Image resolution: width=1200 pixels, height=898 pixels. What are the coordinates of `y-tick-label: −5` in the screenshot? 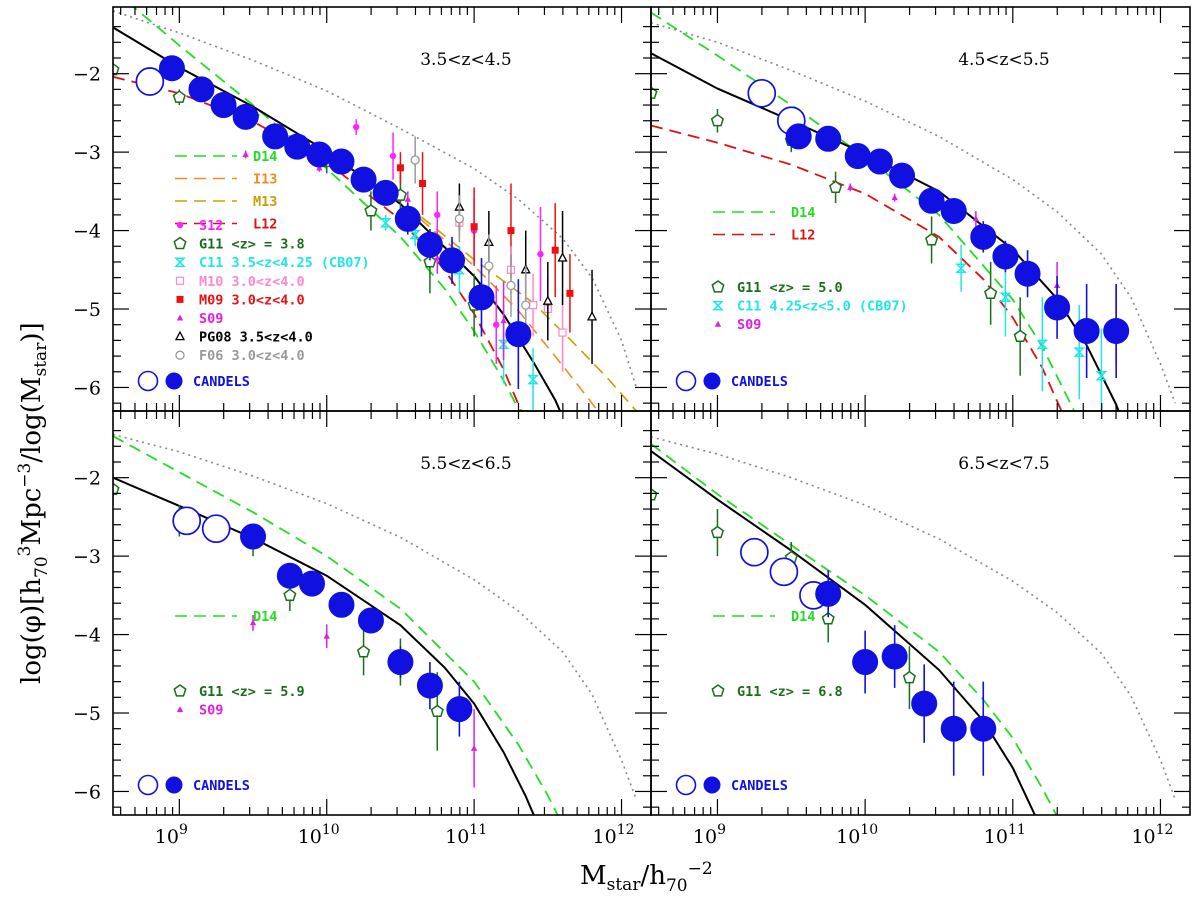 It's located at (87, 714).